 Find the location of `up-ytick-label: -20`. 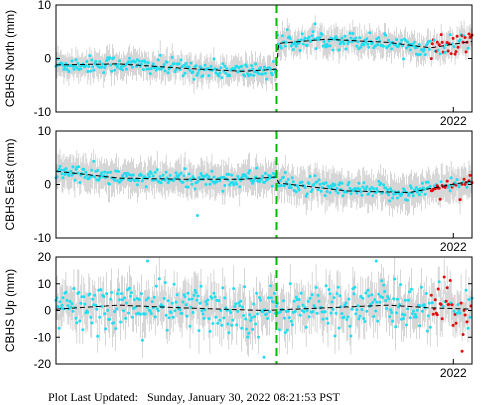

up-ytick-label: -20 is located at coordinates (43, 364).